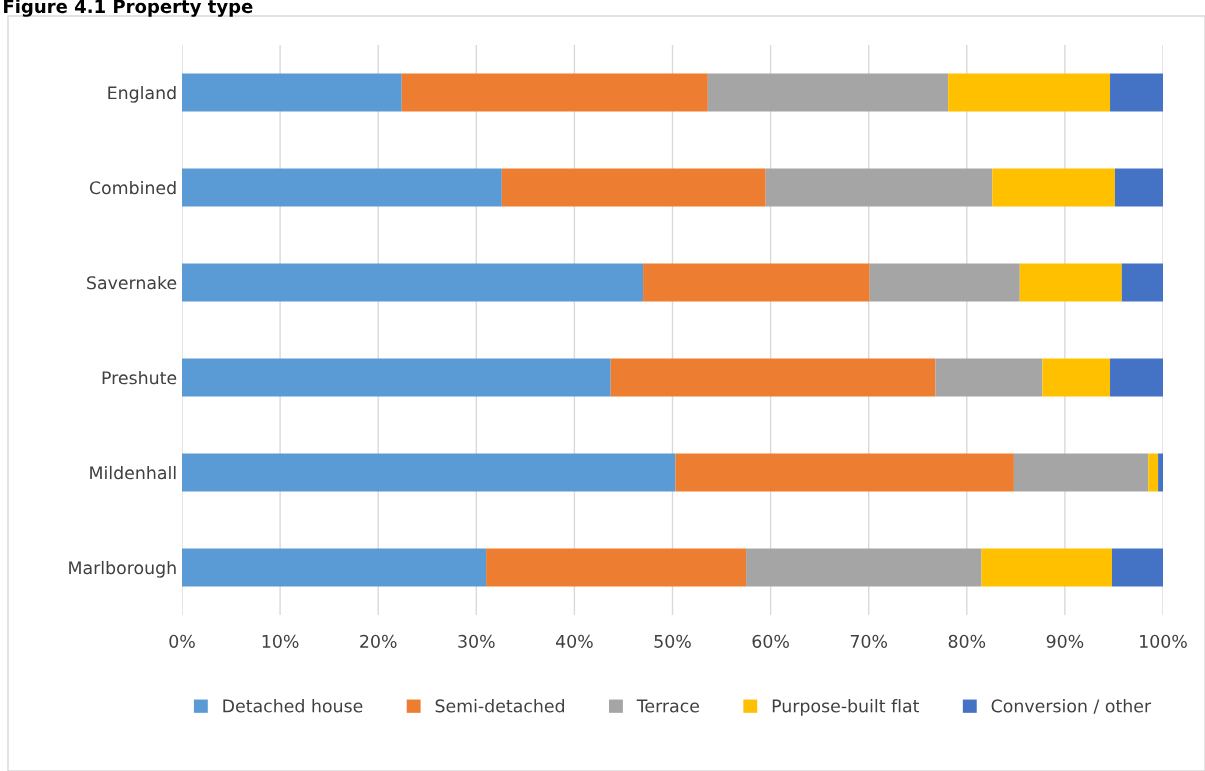 This screenshot has width=1205, height=771. What do you see at coordinates (182, 641) in the screenshot?
I see `x-tick-label: 0%` at bounding box center [182, 641].